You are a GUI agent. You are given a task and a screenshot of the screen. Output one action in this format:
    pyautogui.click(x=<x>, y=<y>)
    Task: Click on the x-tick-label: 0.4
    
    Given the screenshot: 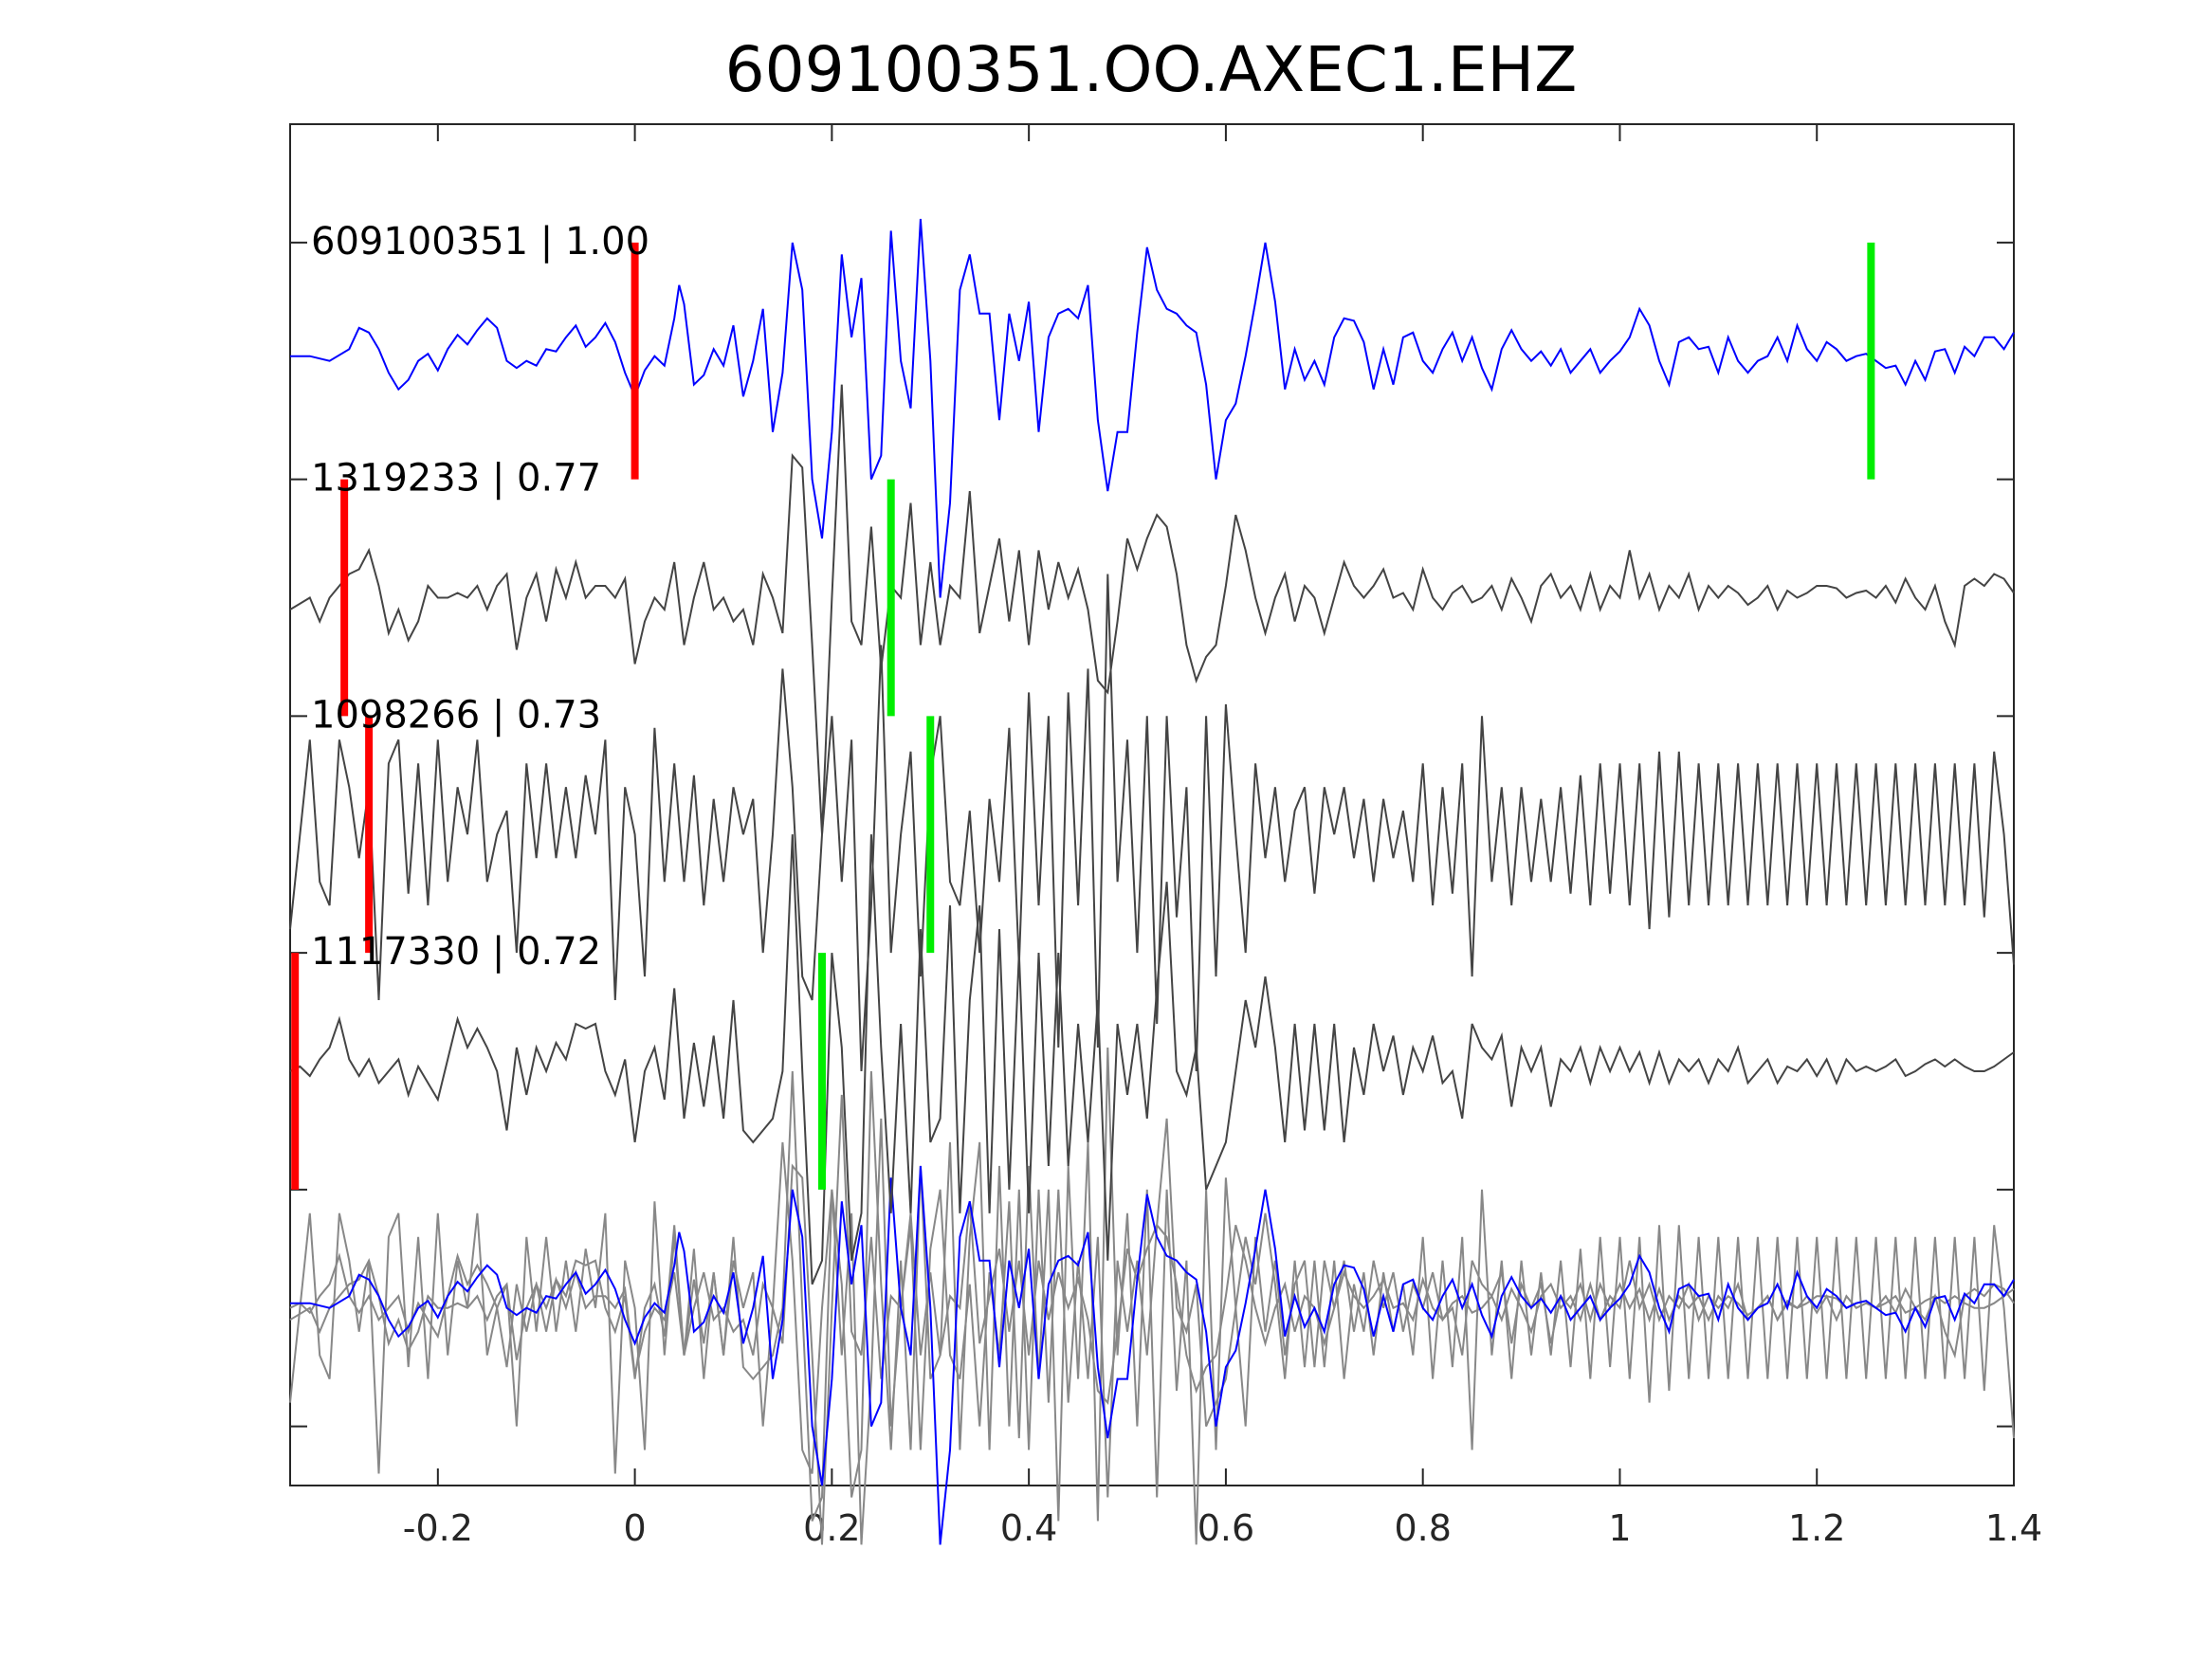 What is the action you would take?
    pyautogui.click(x=1028, y=1528)
    